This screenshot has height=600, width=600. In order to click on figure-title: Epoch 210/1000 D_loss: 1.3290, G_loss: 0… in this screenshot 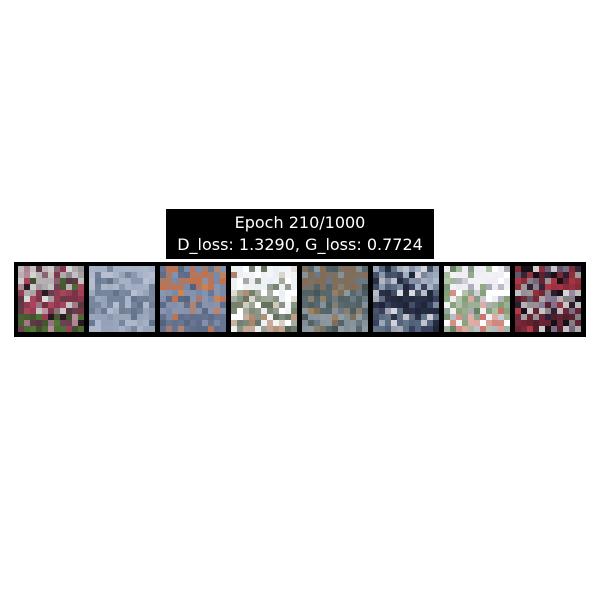, I will do `click(300, 234)`.